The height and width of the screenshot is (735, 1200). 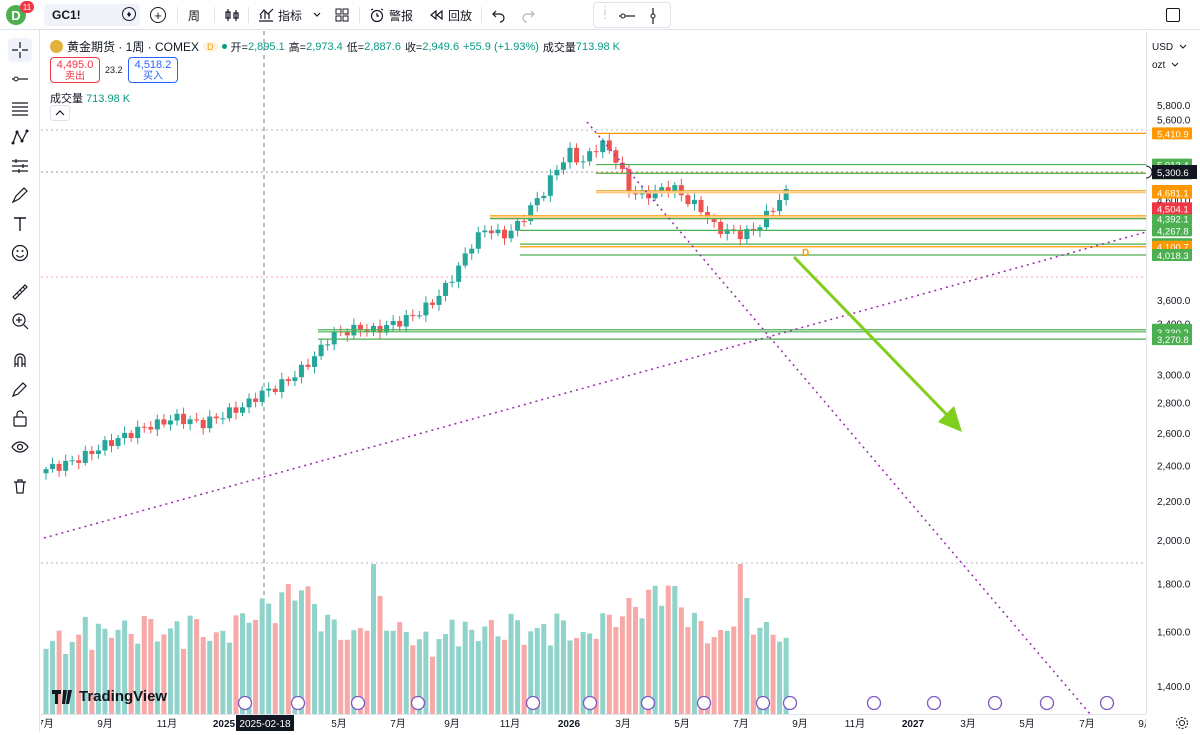 What do you see at coordinates (210, 46) in the screenshot?
I see `source-badge: D` at bounding box center [210, 46].